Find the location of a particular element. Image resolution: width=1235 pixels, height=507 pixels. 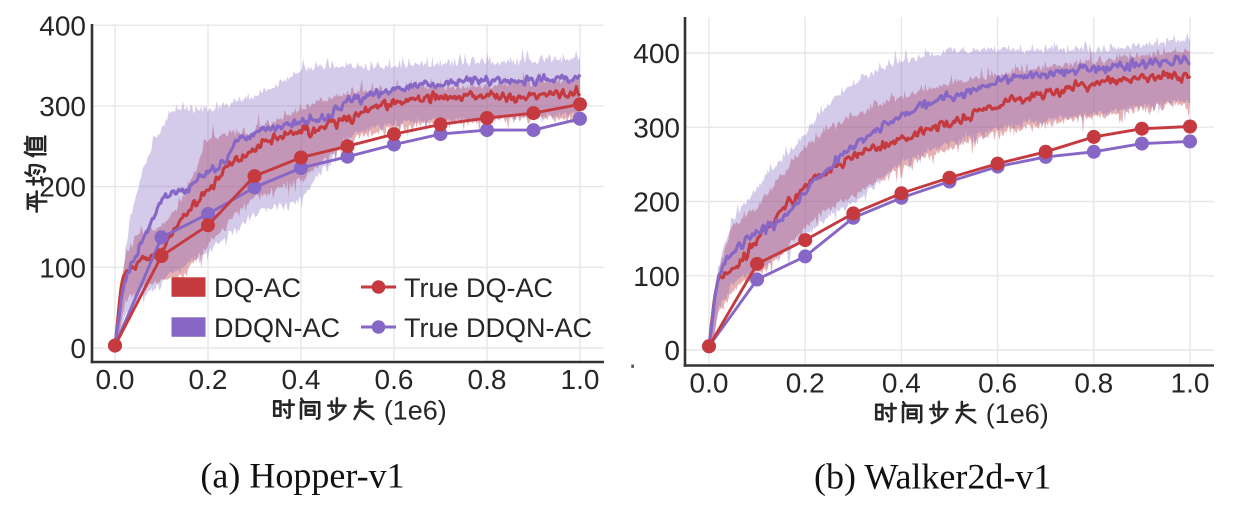

svg-text: True DQ-AC is located at coordinates (478, 288).